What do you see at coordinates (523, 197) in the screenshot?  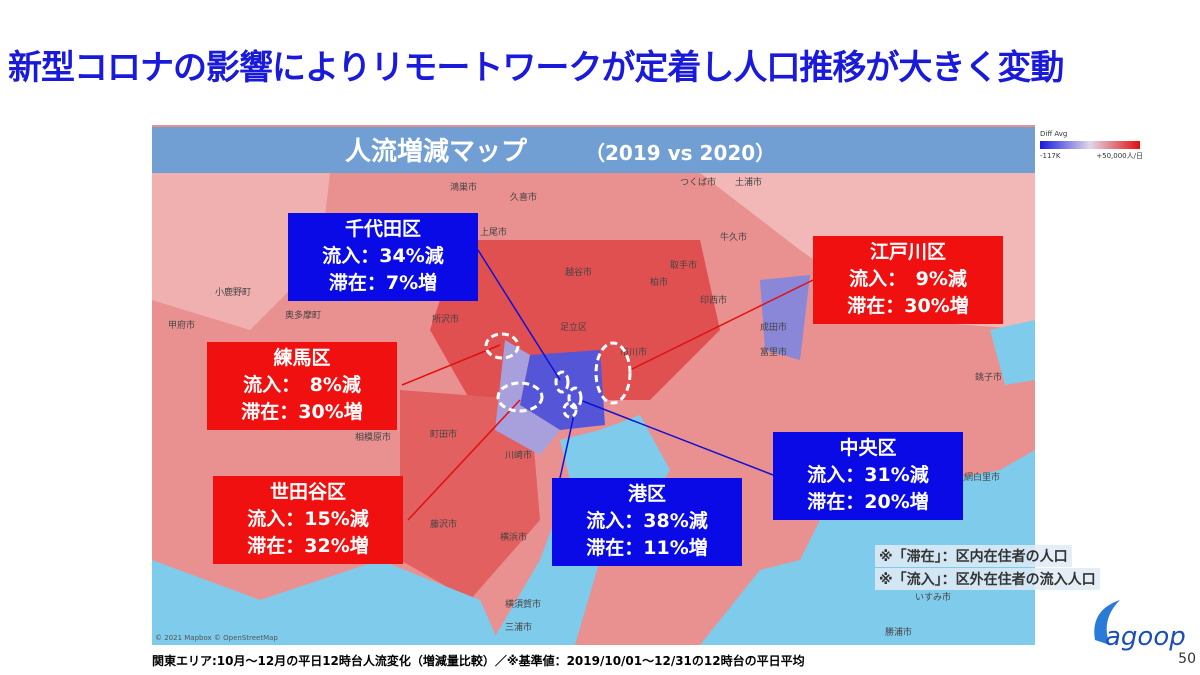 I see `place-label: 久喜市` at bounding box center [523, 197].